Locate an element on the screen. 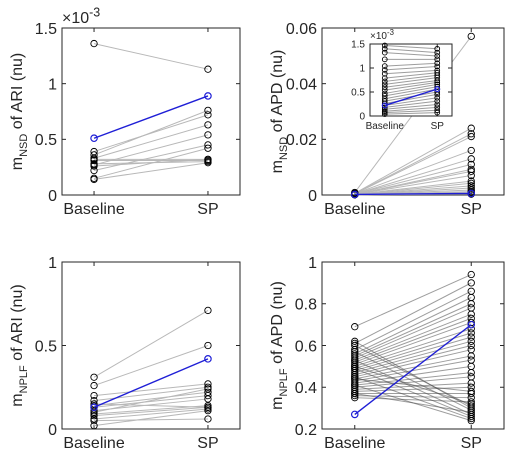 The width and height of the screenshot is (529, 457). mean-line is located at coordinates (151, 383).